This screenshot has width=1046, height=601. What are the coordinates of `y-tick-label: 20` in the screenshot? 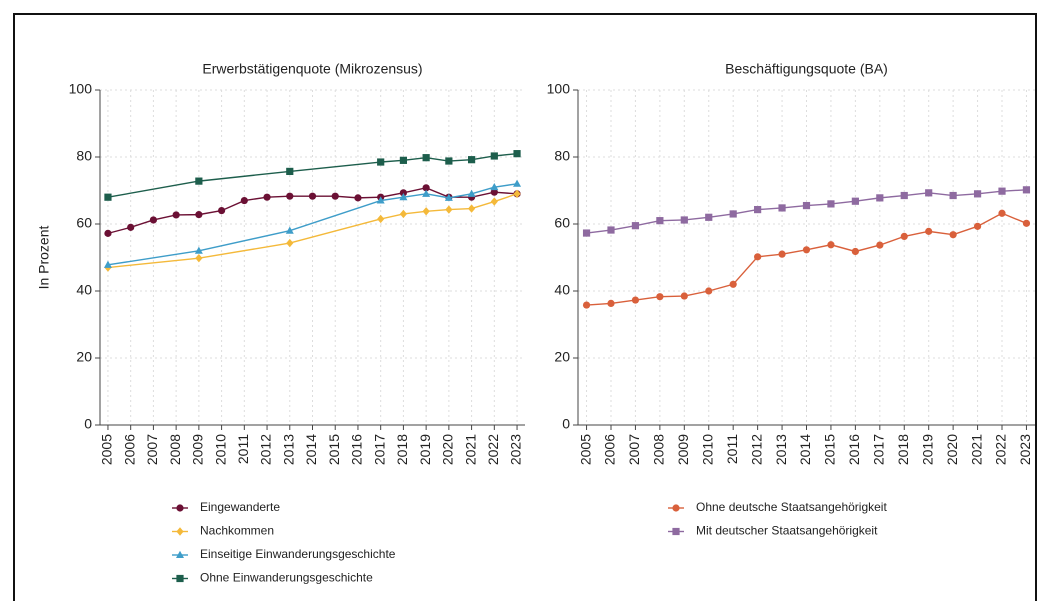 It's located at (84, 357).